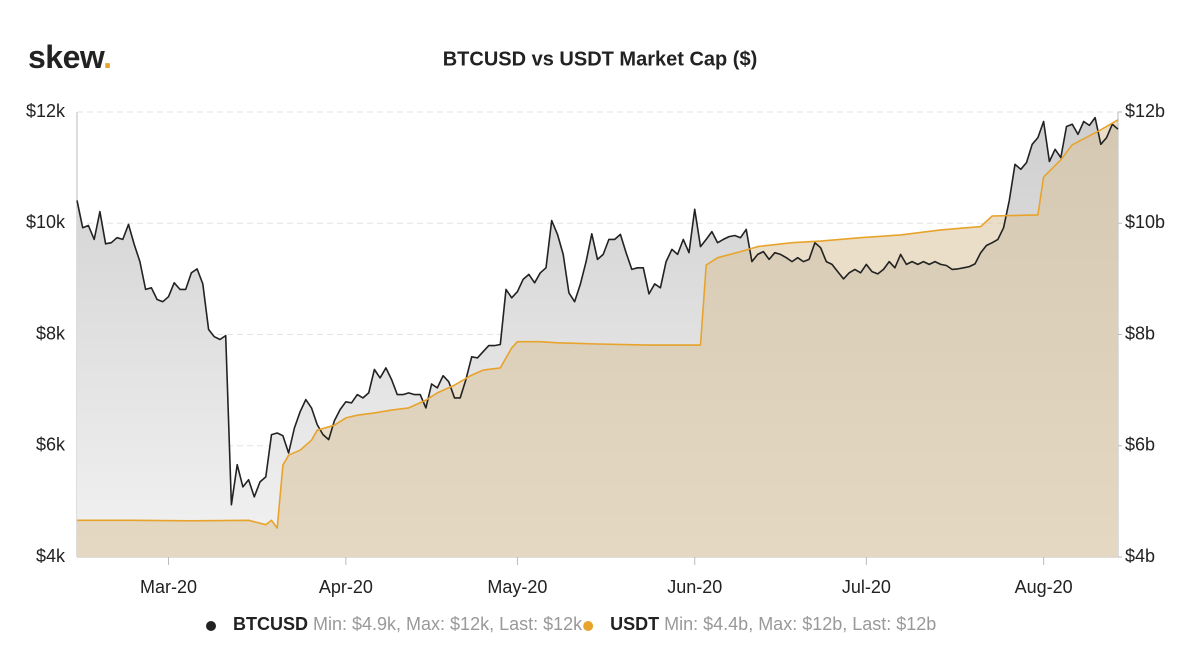 The width and height of the screenshot is (1200, 670). What do you see at coordinates (1140, 445) in the screenshot?
I see `y2-tick-label: $6b` at bounding box center [1140, 445].